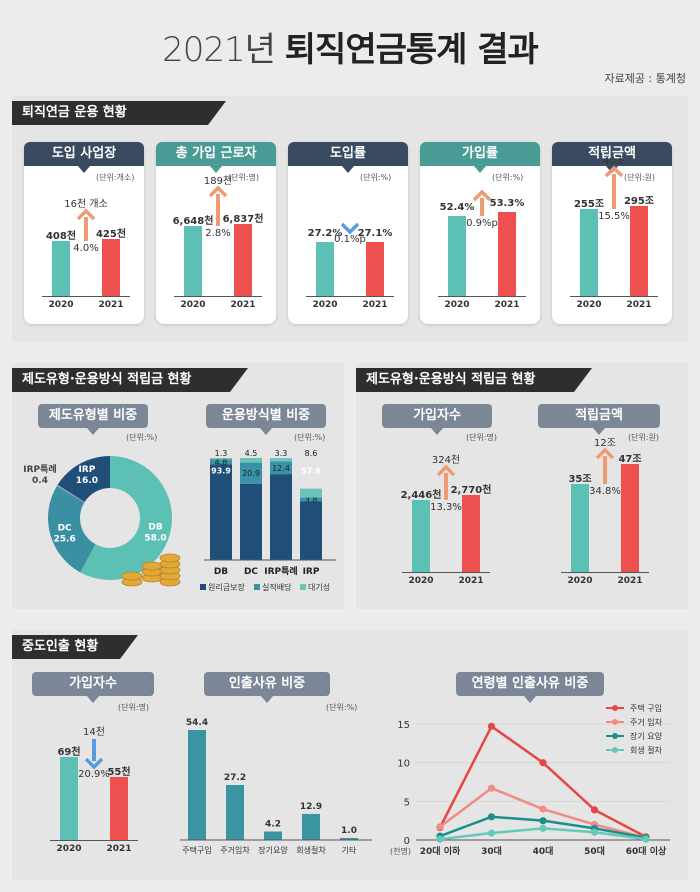 The height and width of the screenshot is (892, 700). I want to click on kpi3-axis, so click(350, 296).